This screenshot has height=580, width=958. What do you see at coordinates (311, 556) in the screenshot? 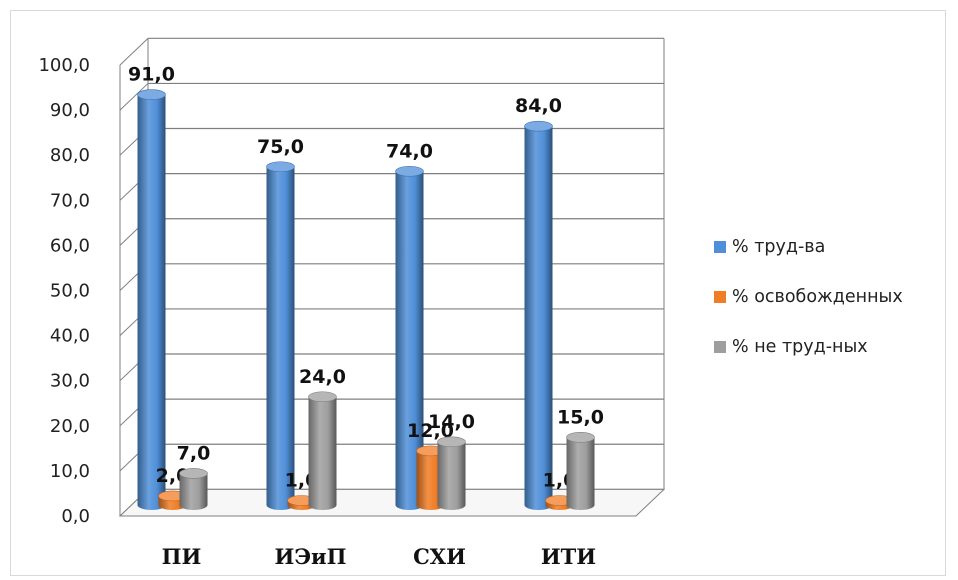
I see `x-category-label: ИЭиП` at bounding box center [311, 556].